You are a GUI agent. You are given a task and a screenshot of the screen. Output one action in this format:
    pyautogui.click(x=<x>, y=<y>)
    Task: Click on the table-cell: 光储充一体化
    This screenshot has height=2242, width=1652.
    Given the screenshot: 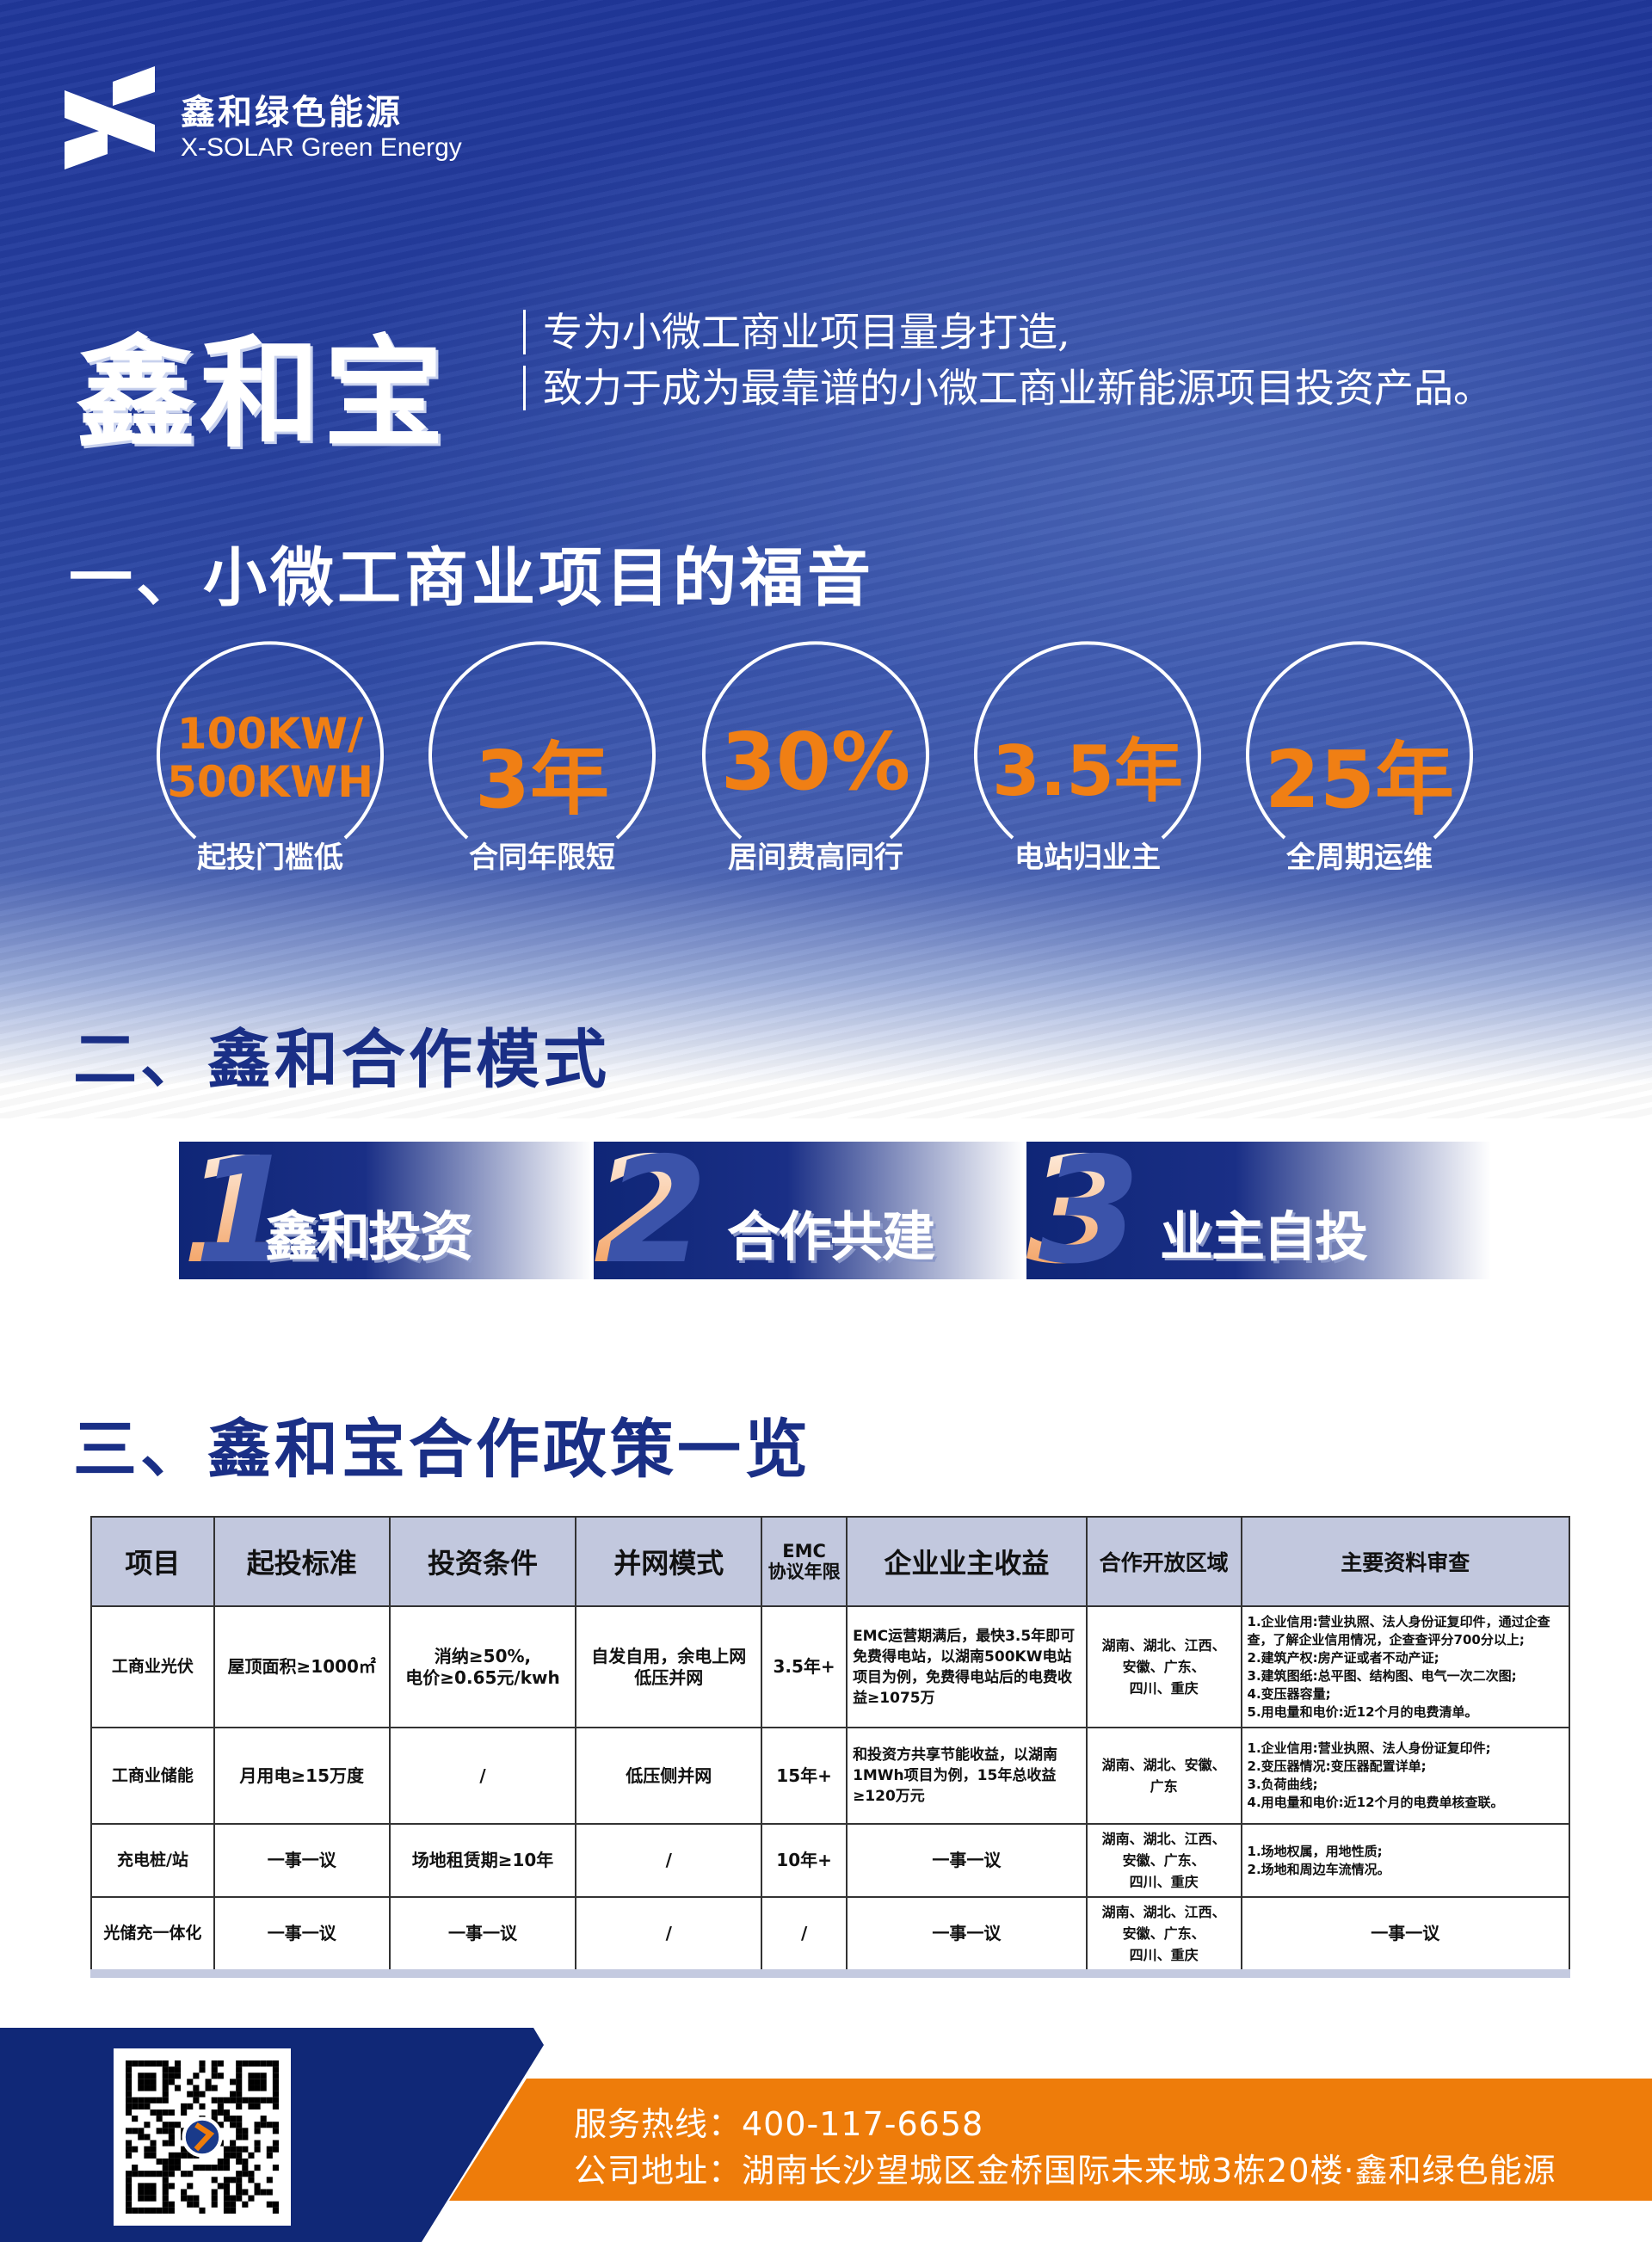 What is the action you would take?
    pyautogui.click(x=152, y=1935)
    